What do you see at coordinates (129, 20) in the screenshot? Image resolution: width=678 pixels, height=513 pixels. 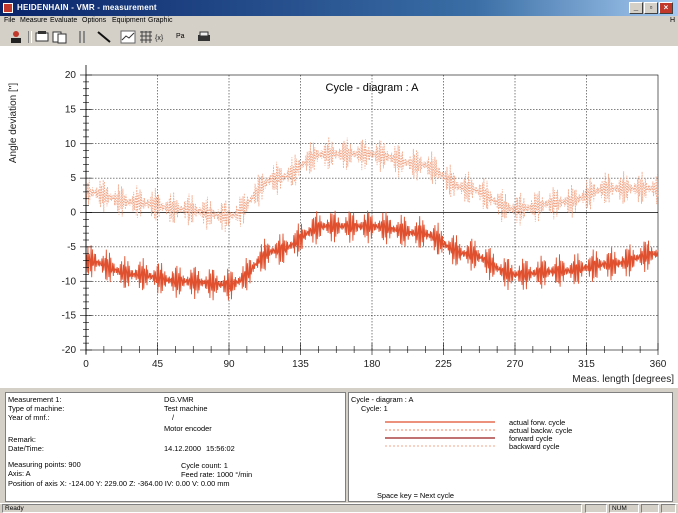 I see `menu-equipment: Equipment` at bounding box center [129, 20].